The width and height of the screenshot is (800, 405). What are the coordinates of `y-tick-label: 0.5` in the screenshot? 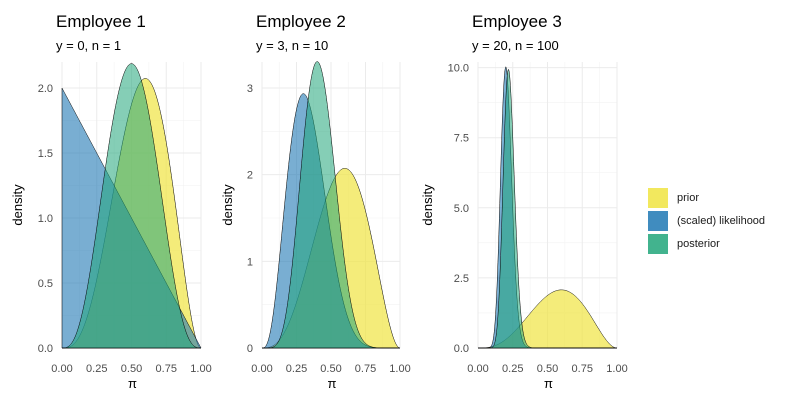 It's located at (45, 284).